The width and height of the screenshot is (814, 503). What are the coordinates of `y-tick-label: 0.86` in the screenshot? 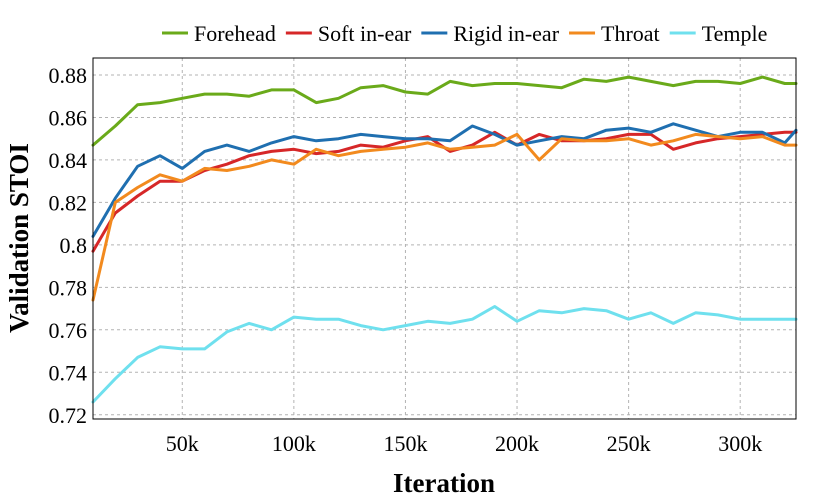 It's located at (68, 117).